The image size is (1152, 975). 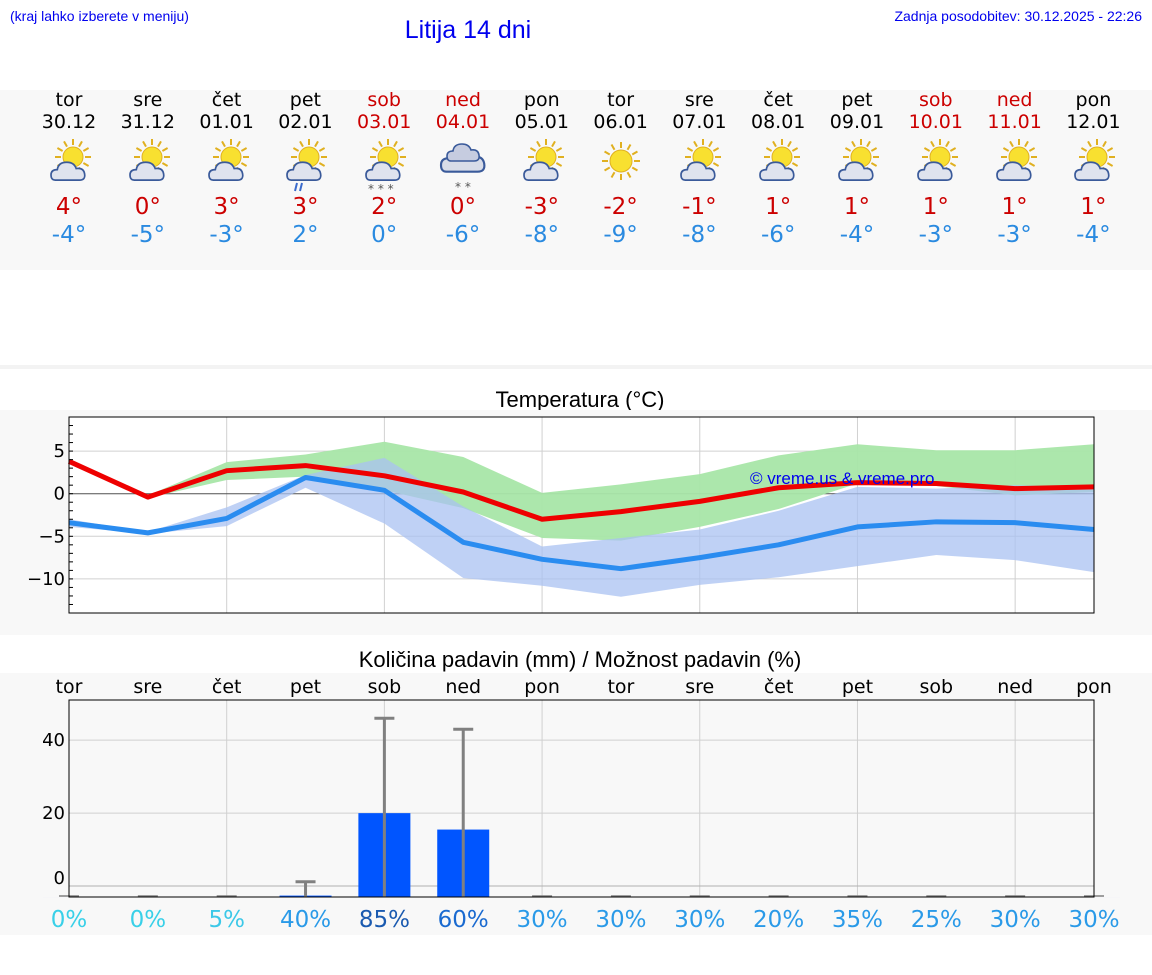 I want to click on partly-cloudy-snow-icon: * * *, so click(x=386, y=167).